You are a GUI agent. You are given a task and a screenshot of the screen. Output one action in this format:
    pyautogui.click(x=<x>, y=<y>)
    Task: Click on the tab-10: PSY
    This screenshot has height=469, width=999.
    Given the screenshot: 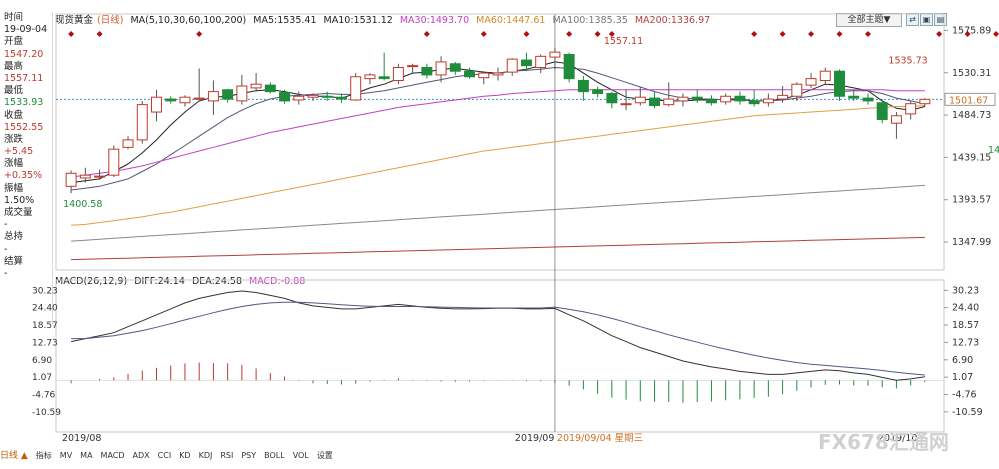 What is the action you would take?
    pyautogui.click(x=249, y=455)
    